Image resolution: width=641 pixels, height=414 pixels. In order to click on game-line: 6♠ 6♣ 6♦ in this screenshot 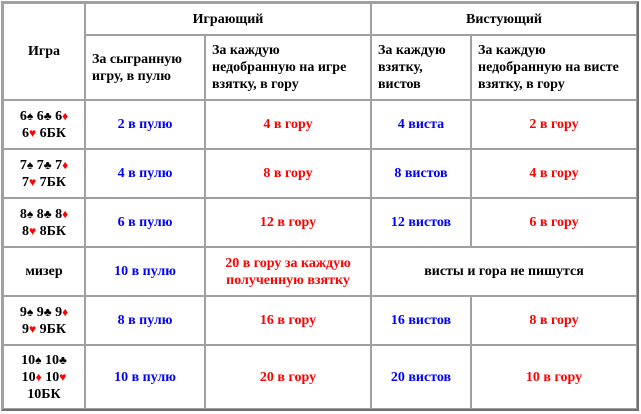, I will do `click(44, 116)`.